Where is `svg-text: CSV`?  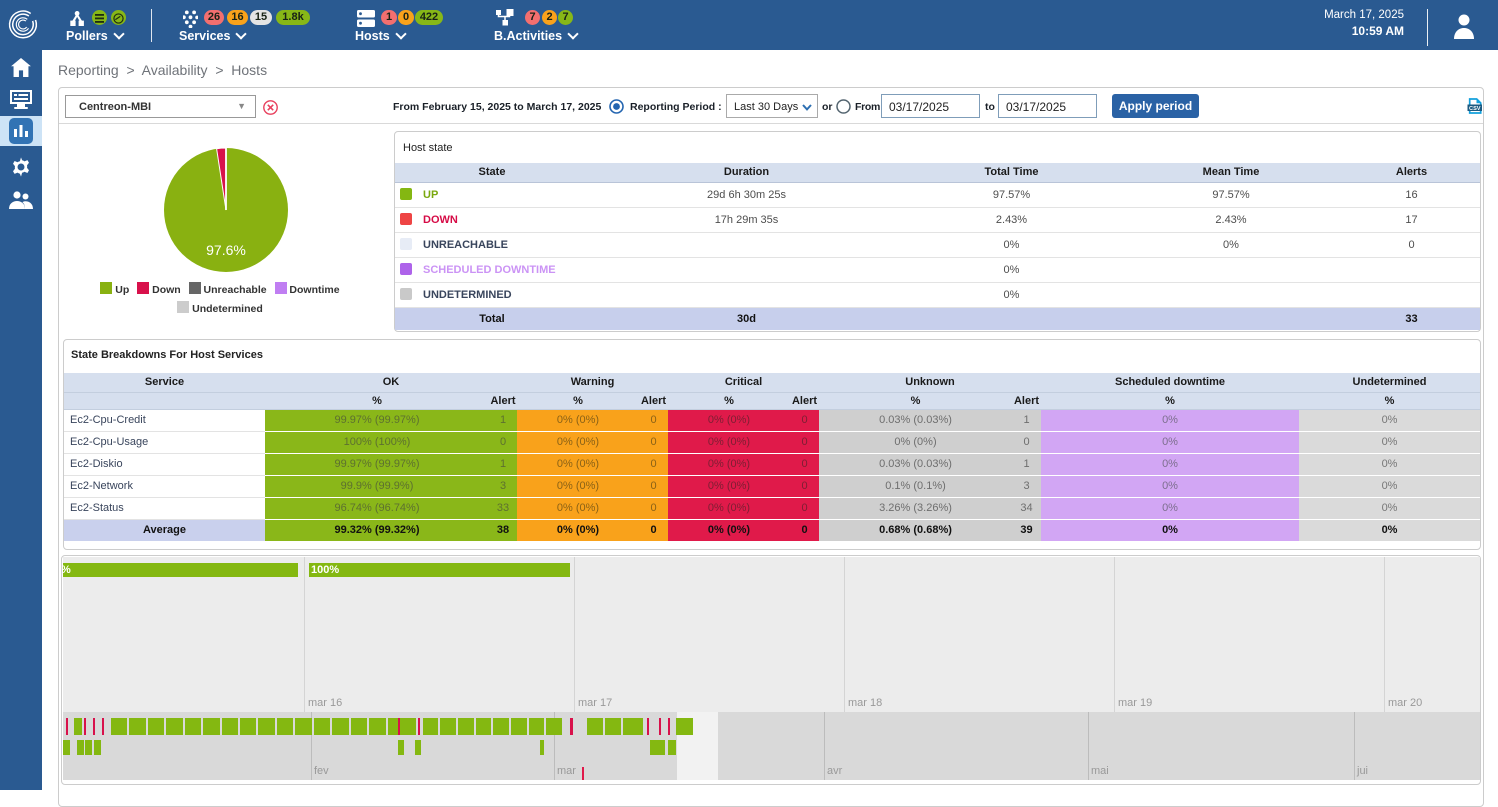 svg-text: CSV is located at coordinates (1475, 109).